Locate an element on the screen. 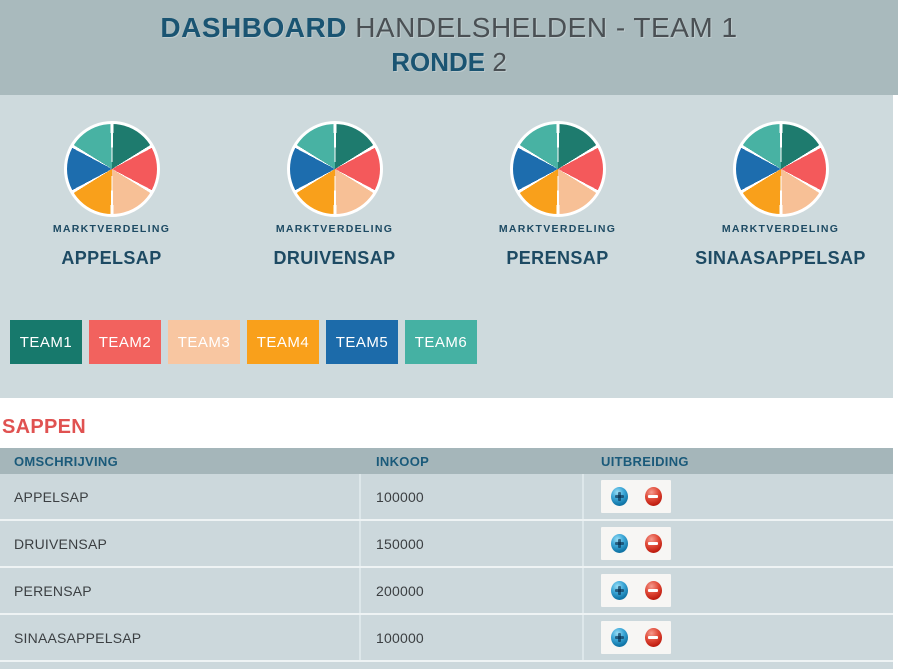 This screenshot has height=669, width=898. team-legend: TEAM1 TEAM2 TEAM3 TEAM4 TEAM5 TEAM6 is located at coordinates (446, 342).